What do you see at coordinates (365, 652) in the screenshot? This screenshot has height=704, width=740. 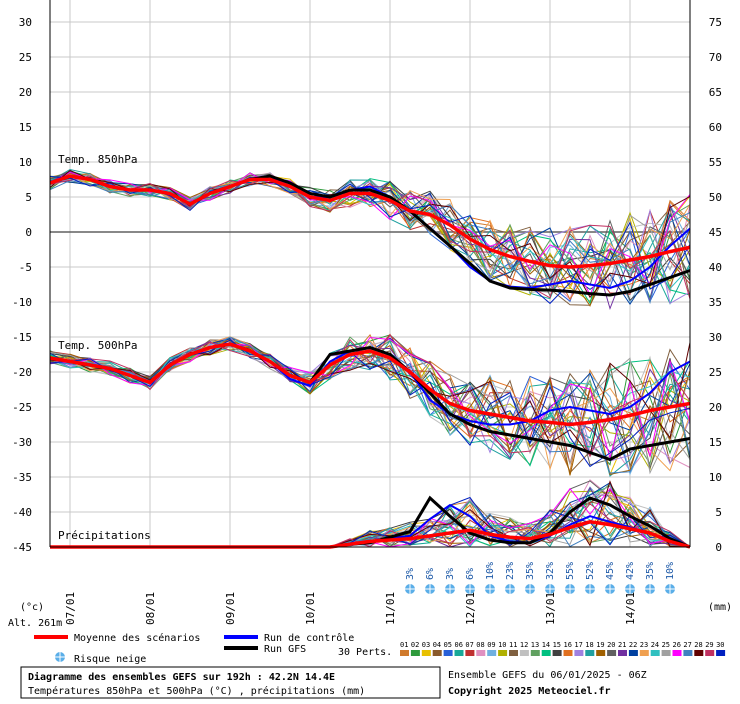 I see `legend-perts-label: 30 Perts.` at bounding box center [365, 652].